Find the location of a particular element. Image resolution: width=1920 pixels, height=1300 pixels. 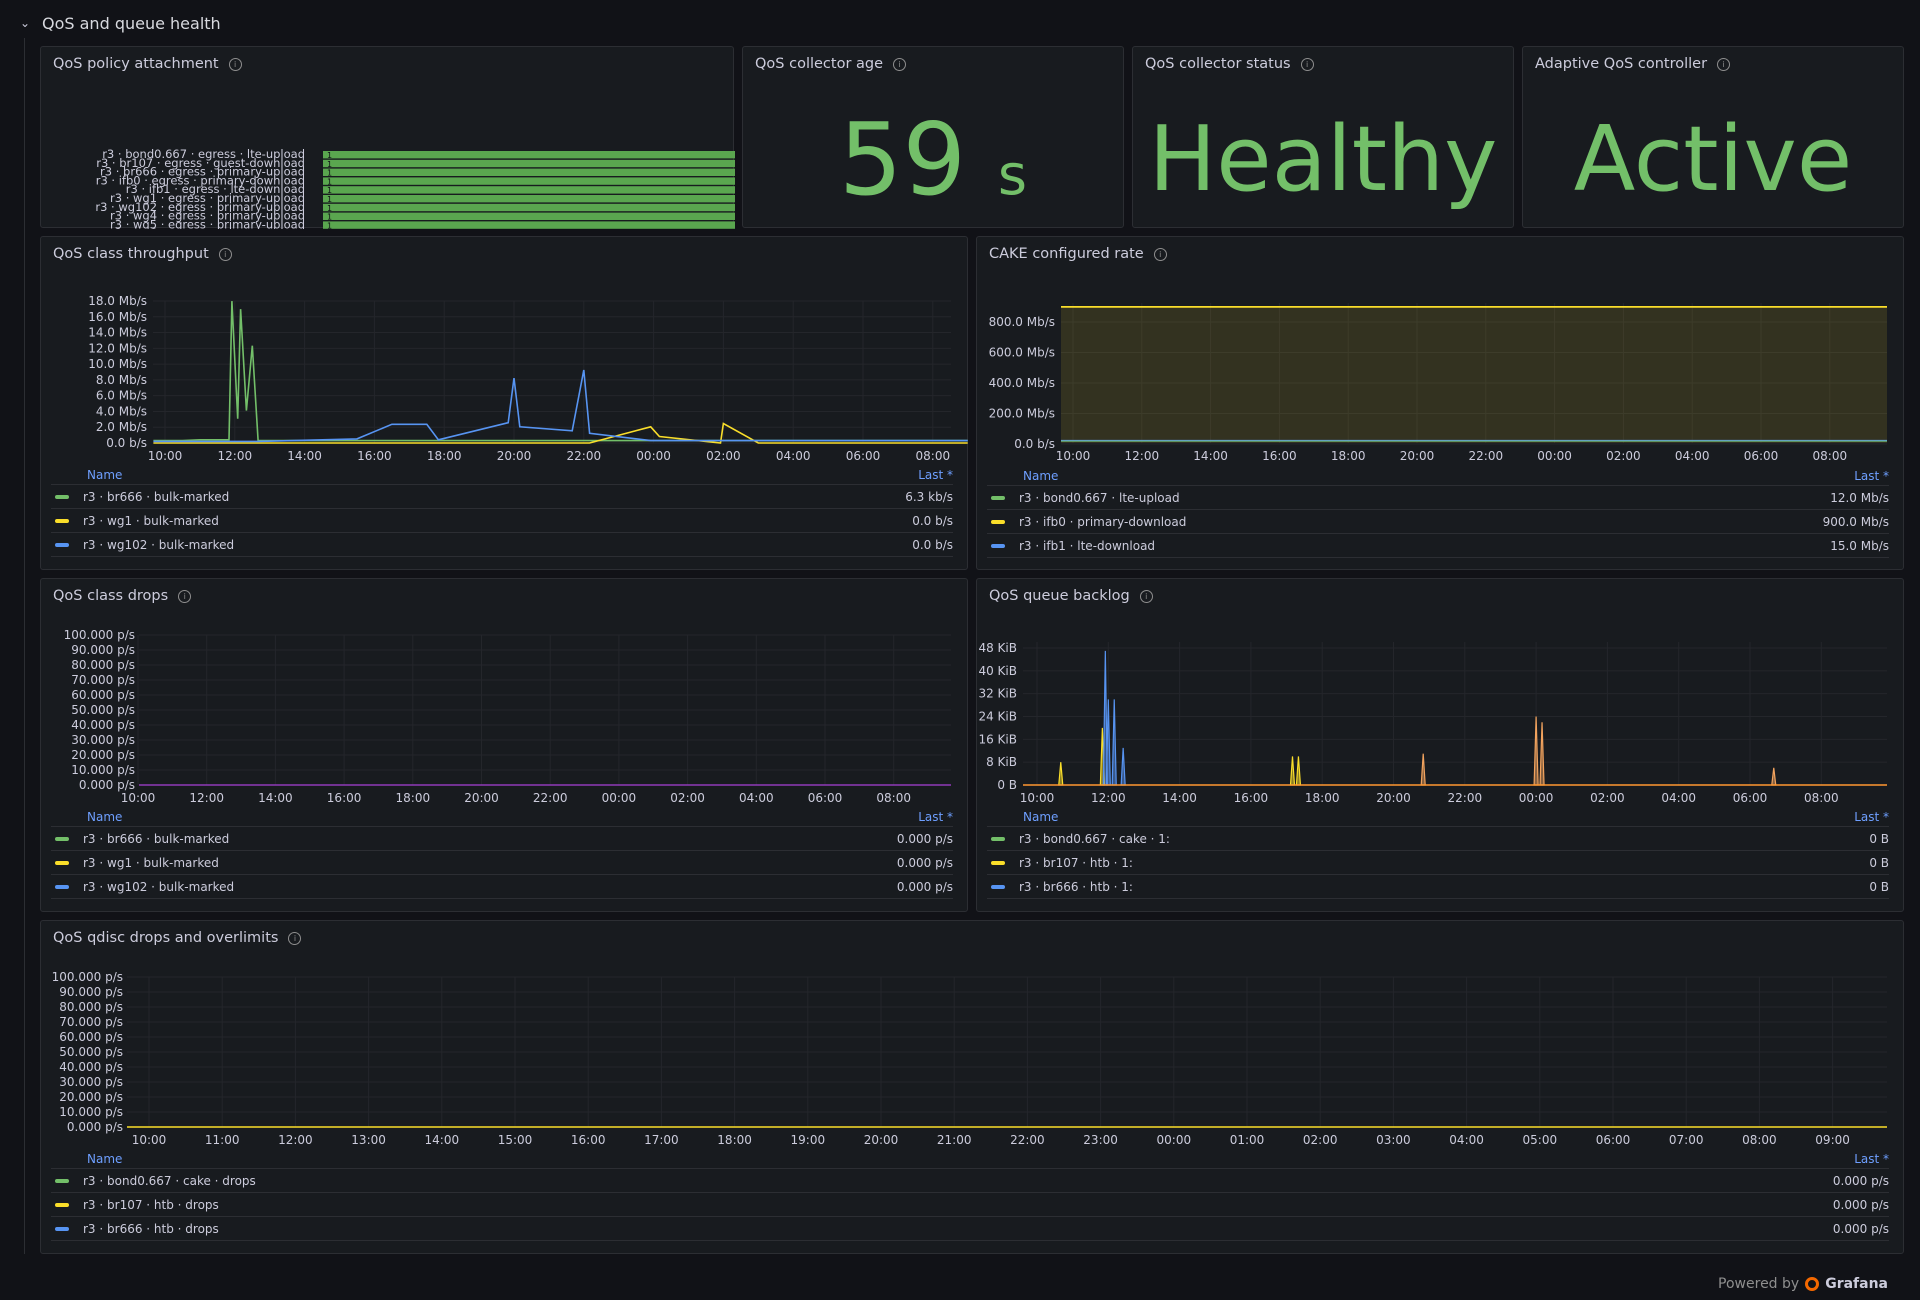

stat-value: 59 s is located at coordinates (933, 159).